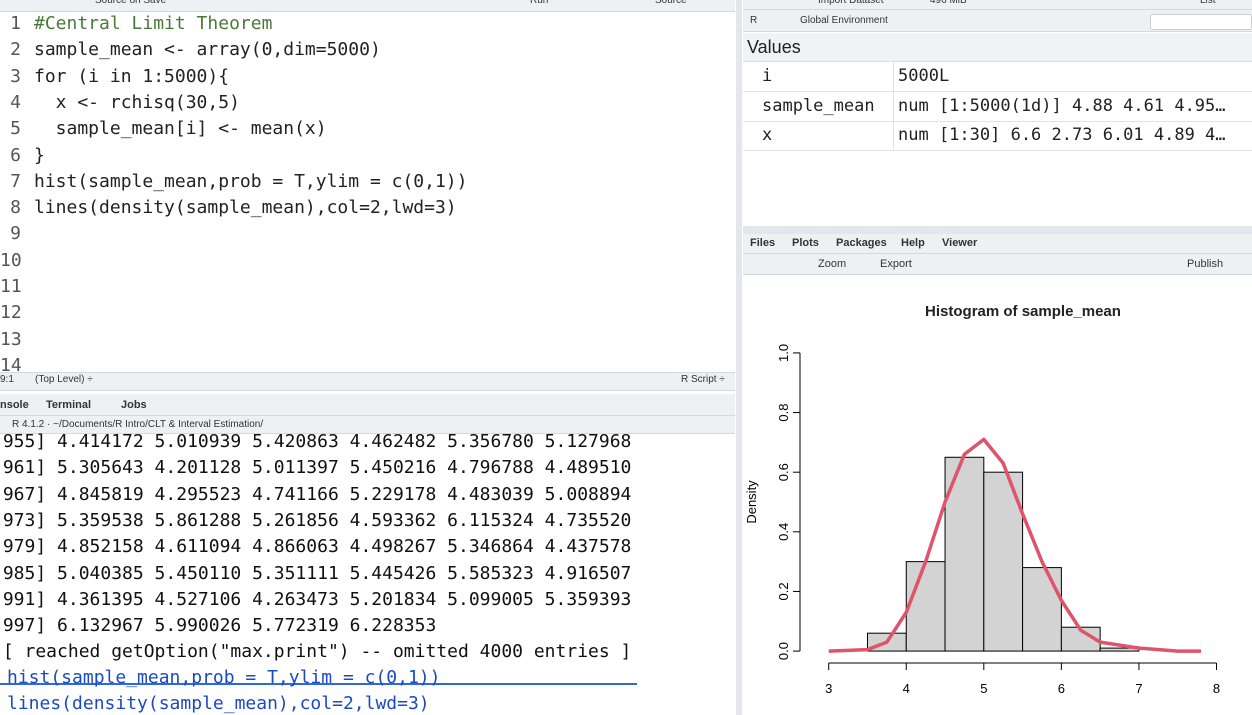 The width and height of the screenshot is (1252, 715). I want to click on values-header, so click(997, 47).